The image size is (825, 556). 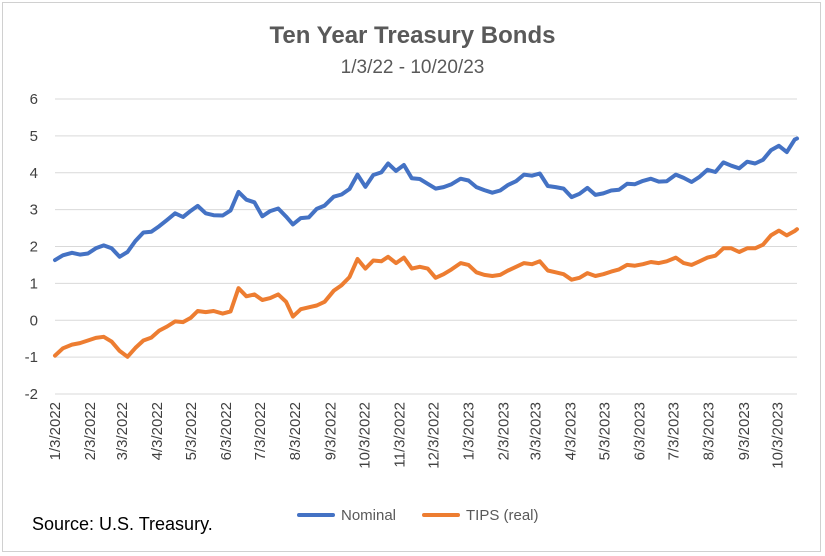 I want to click on chart-title: Ten Year Treasury Bonds, so click(x=412, y=35).